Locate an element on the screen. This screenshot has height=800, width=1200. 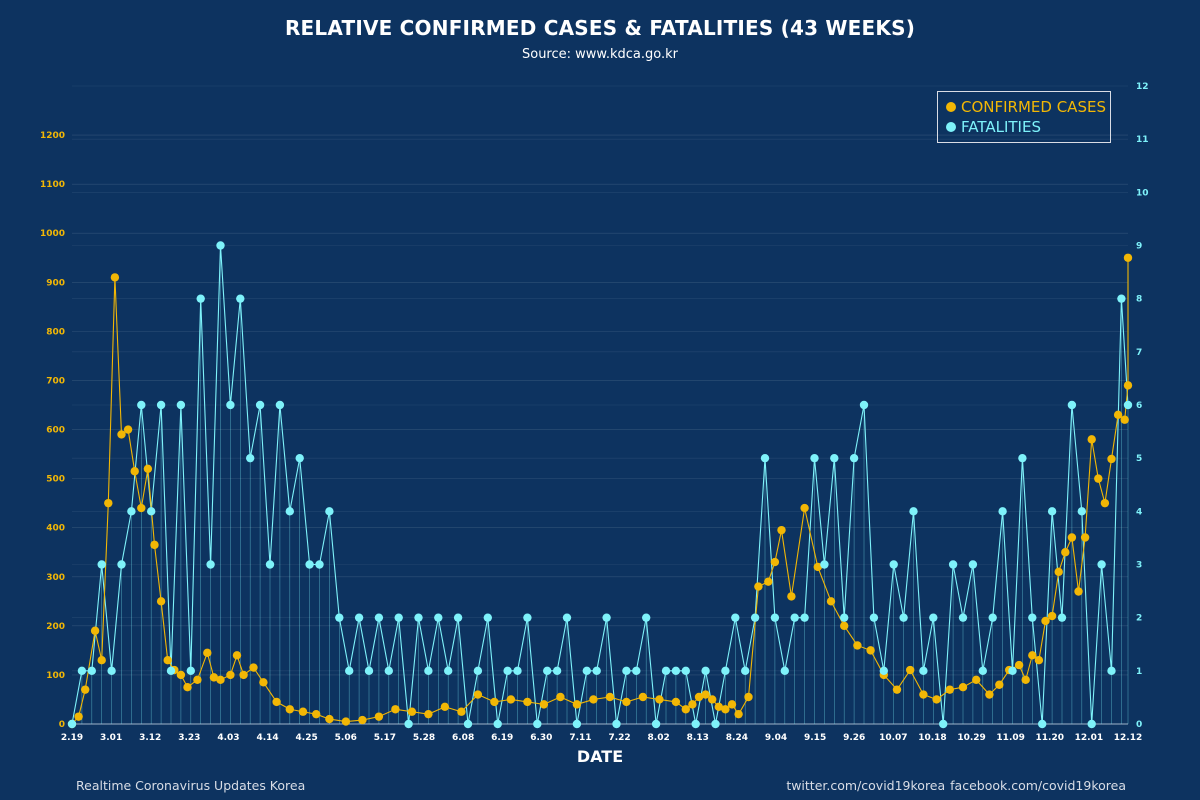
y-left-tick-label: 0 is located at coordinates (62, 725).